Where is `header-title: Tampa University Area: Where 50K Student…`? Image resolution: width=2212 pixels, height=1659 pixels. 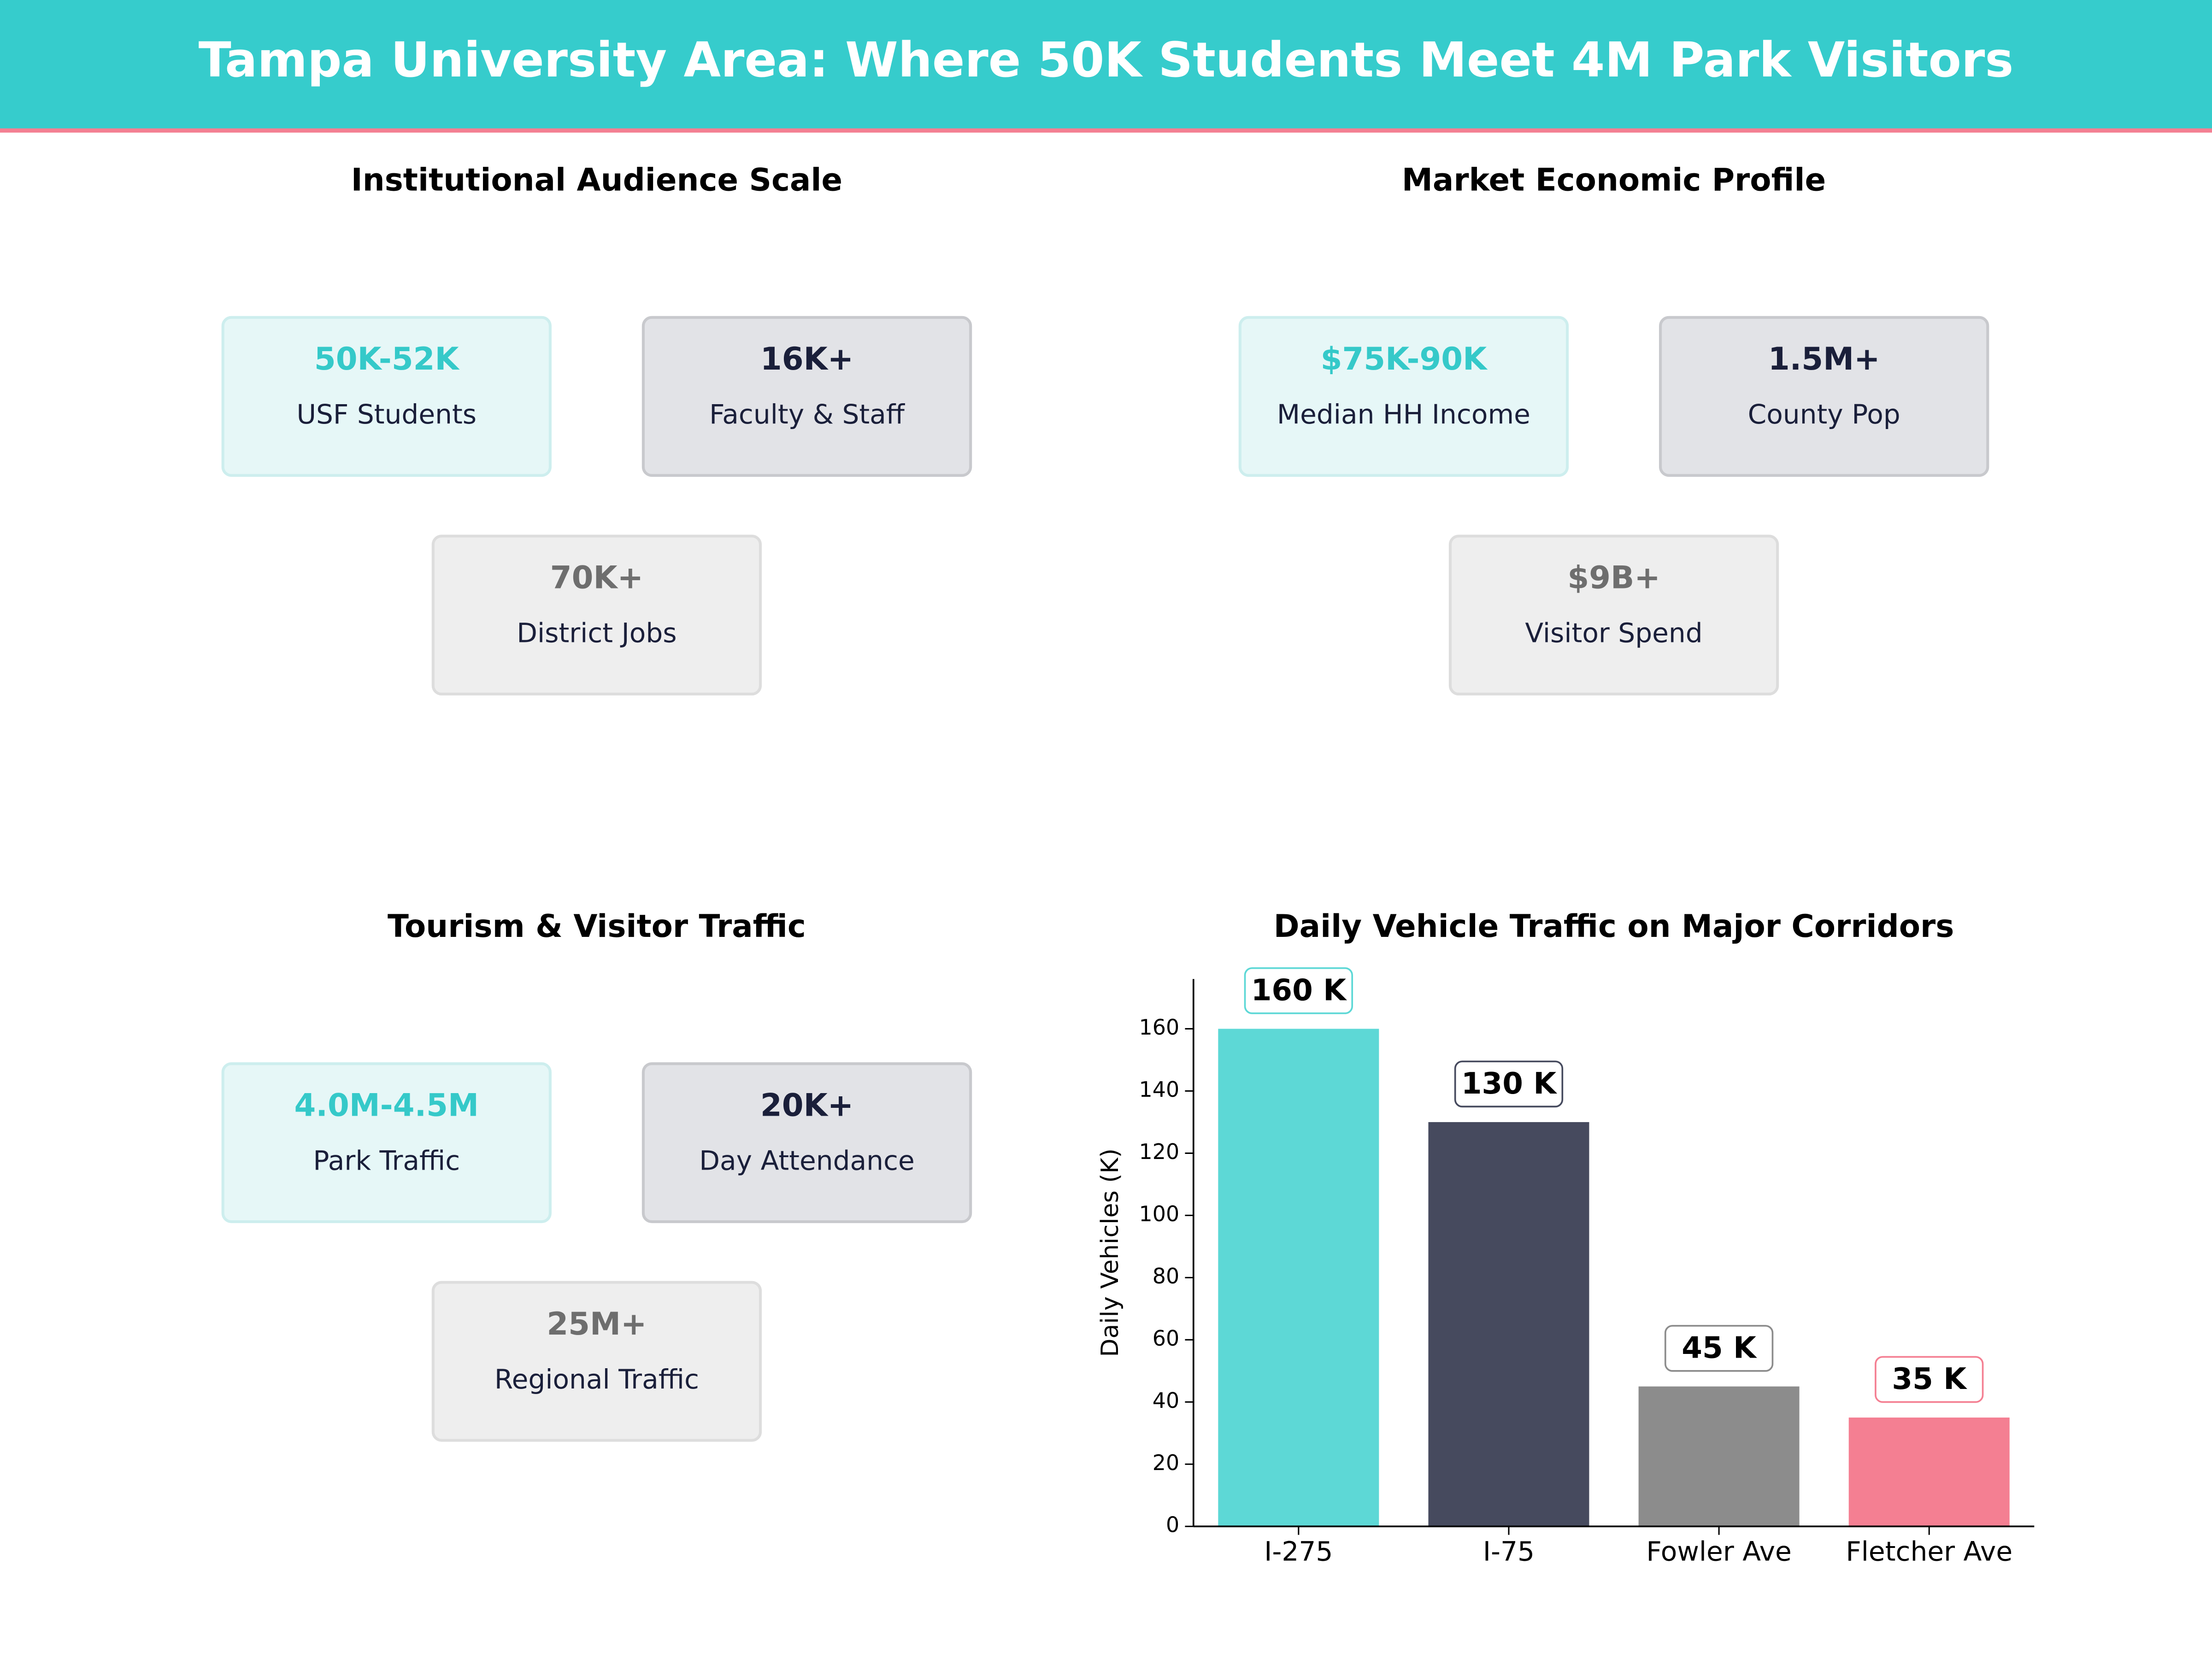
header-title: Tampa University Area: Where 50K Student… is located at coordinates (1106, 60).